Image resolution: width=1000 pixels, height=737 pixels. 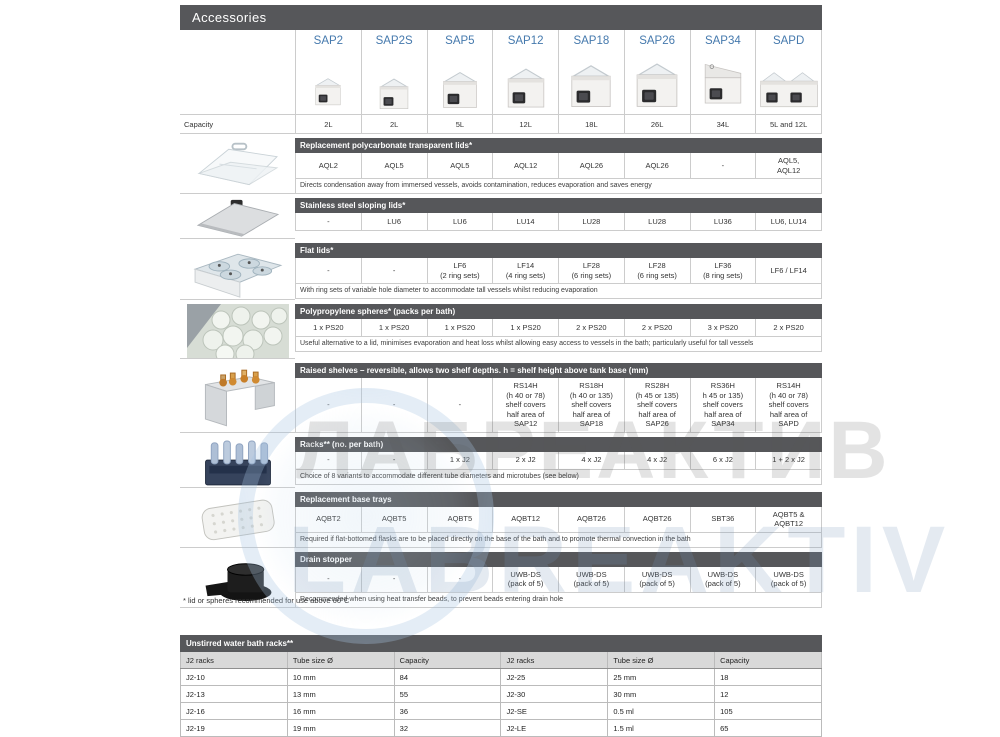 What do you see at coordinates (657, 275) in the screenshot?
I see `value-line: (6 ring sets)` at bounding box center [657, 275].